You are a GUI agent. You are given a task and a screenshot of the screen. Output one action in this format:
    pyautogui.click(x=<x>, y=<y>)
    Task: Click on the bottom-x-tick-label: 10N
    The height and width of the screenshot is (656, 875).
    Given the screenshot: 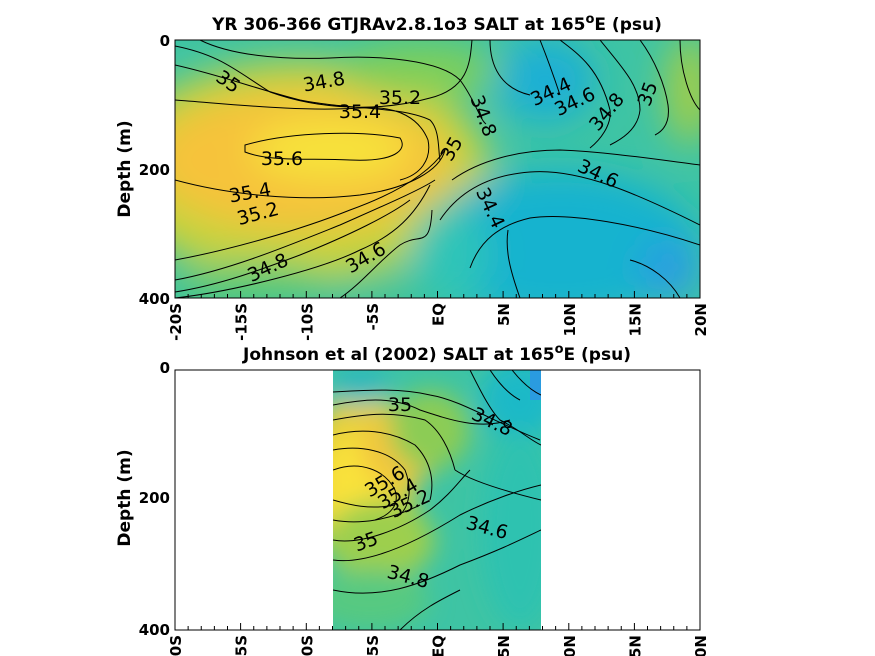 What is the action you would take?
    pyautogui.click(x=570, y=645)
    